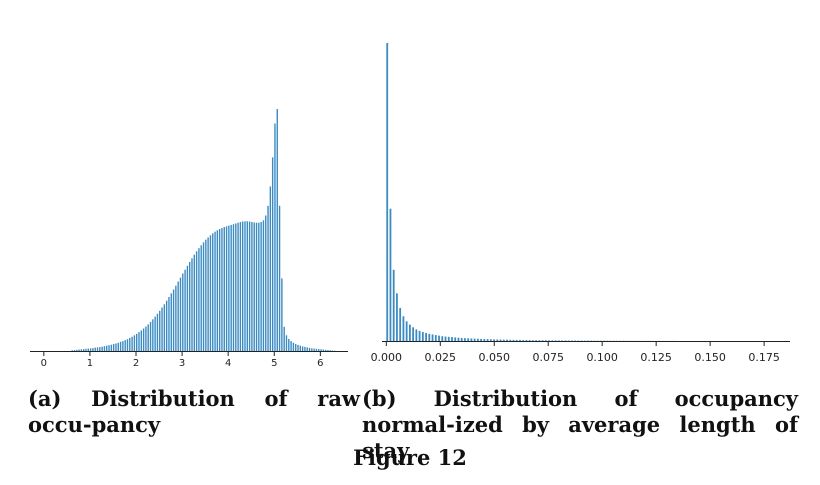  Describe the element at coordinates (194, 411) in the screenshot. I see `caption-a: (a) Distribution of raw occu-pancy` at that location.